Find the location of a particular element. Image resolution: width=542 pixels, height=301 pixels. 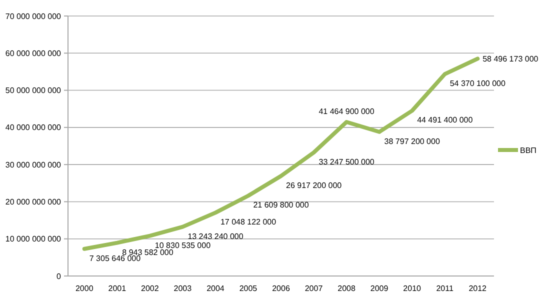

data-label: 26 917 200 000 is located at coordinates (314, 185).